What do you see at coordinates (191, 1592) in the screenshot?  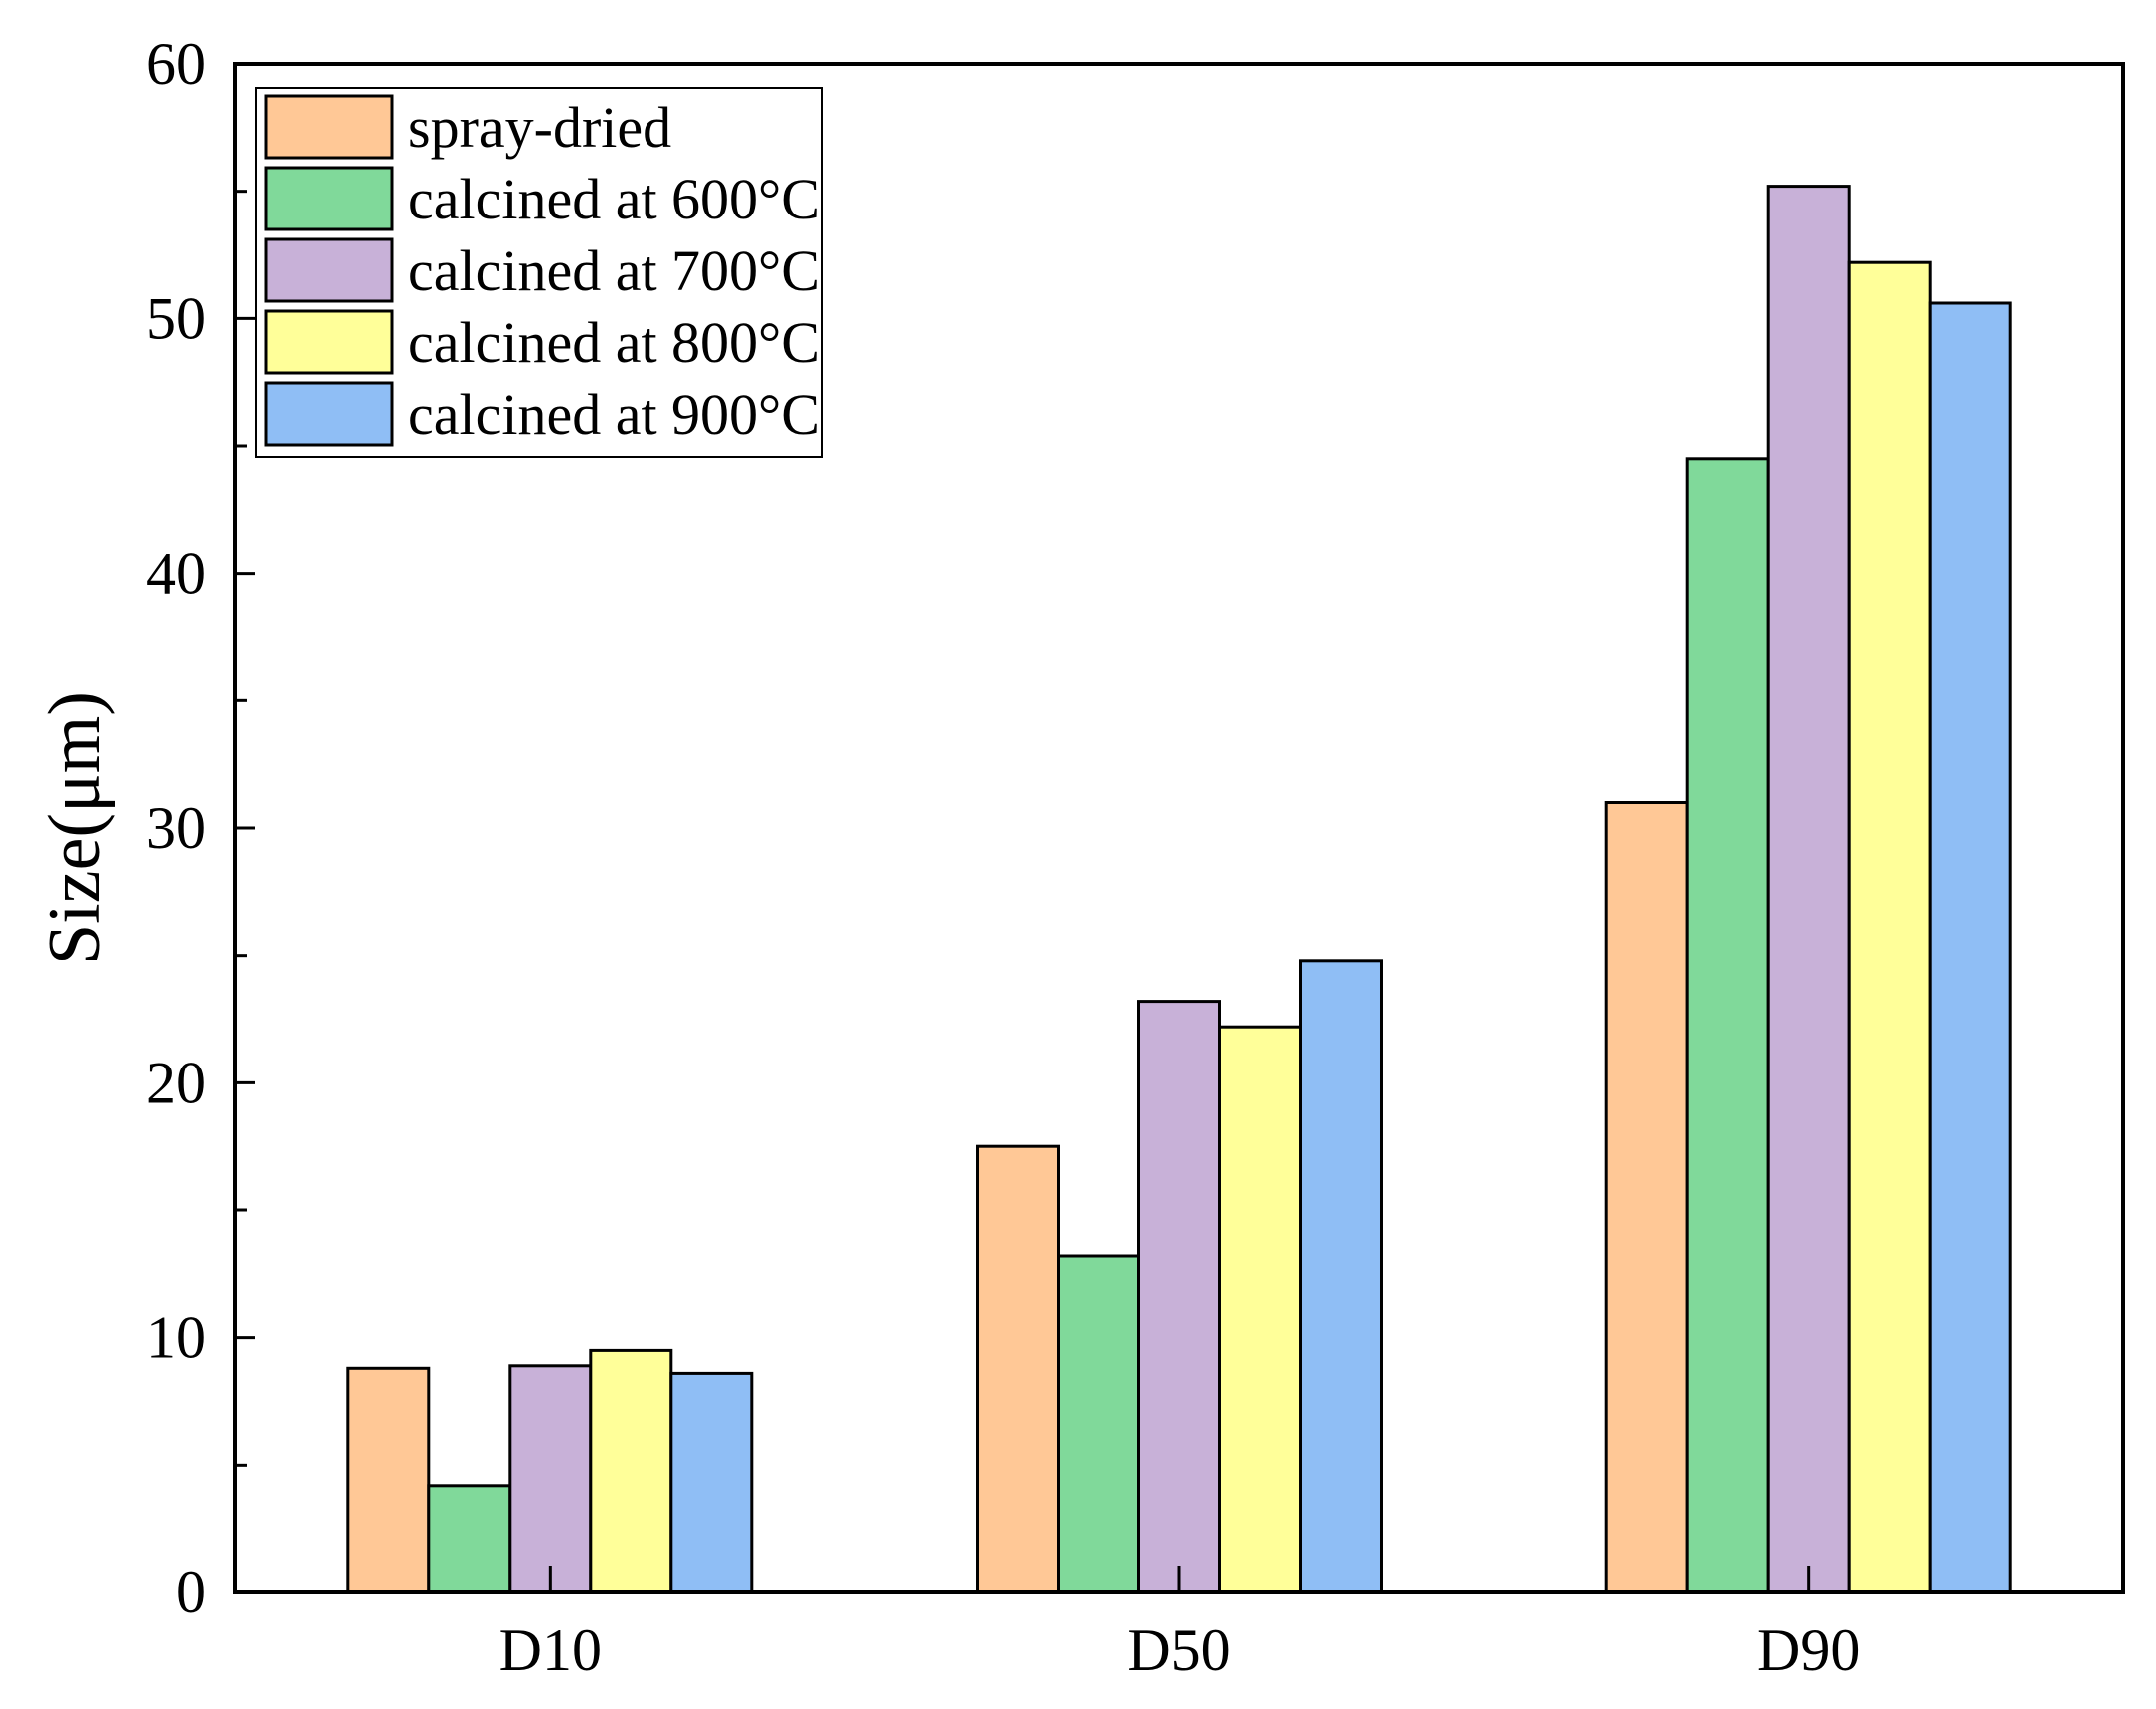 I see `y-tick-label-0: 0` at bounding box center [191, 1592].